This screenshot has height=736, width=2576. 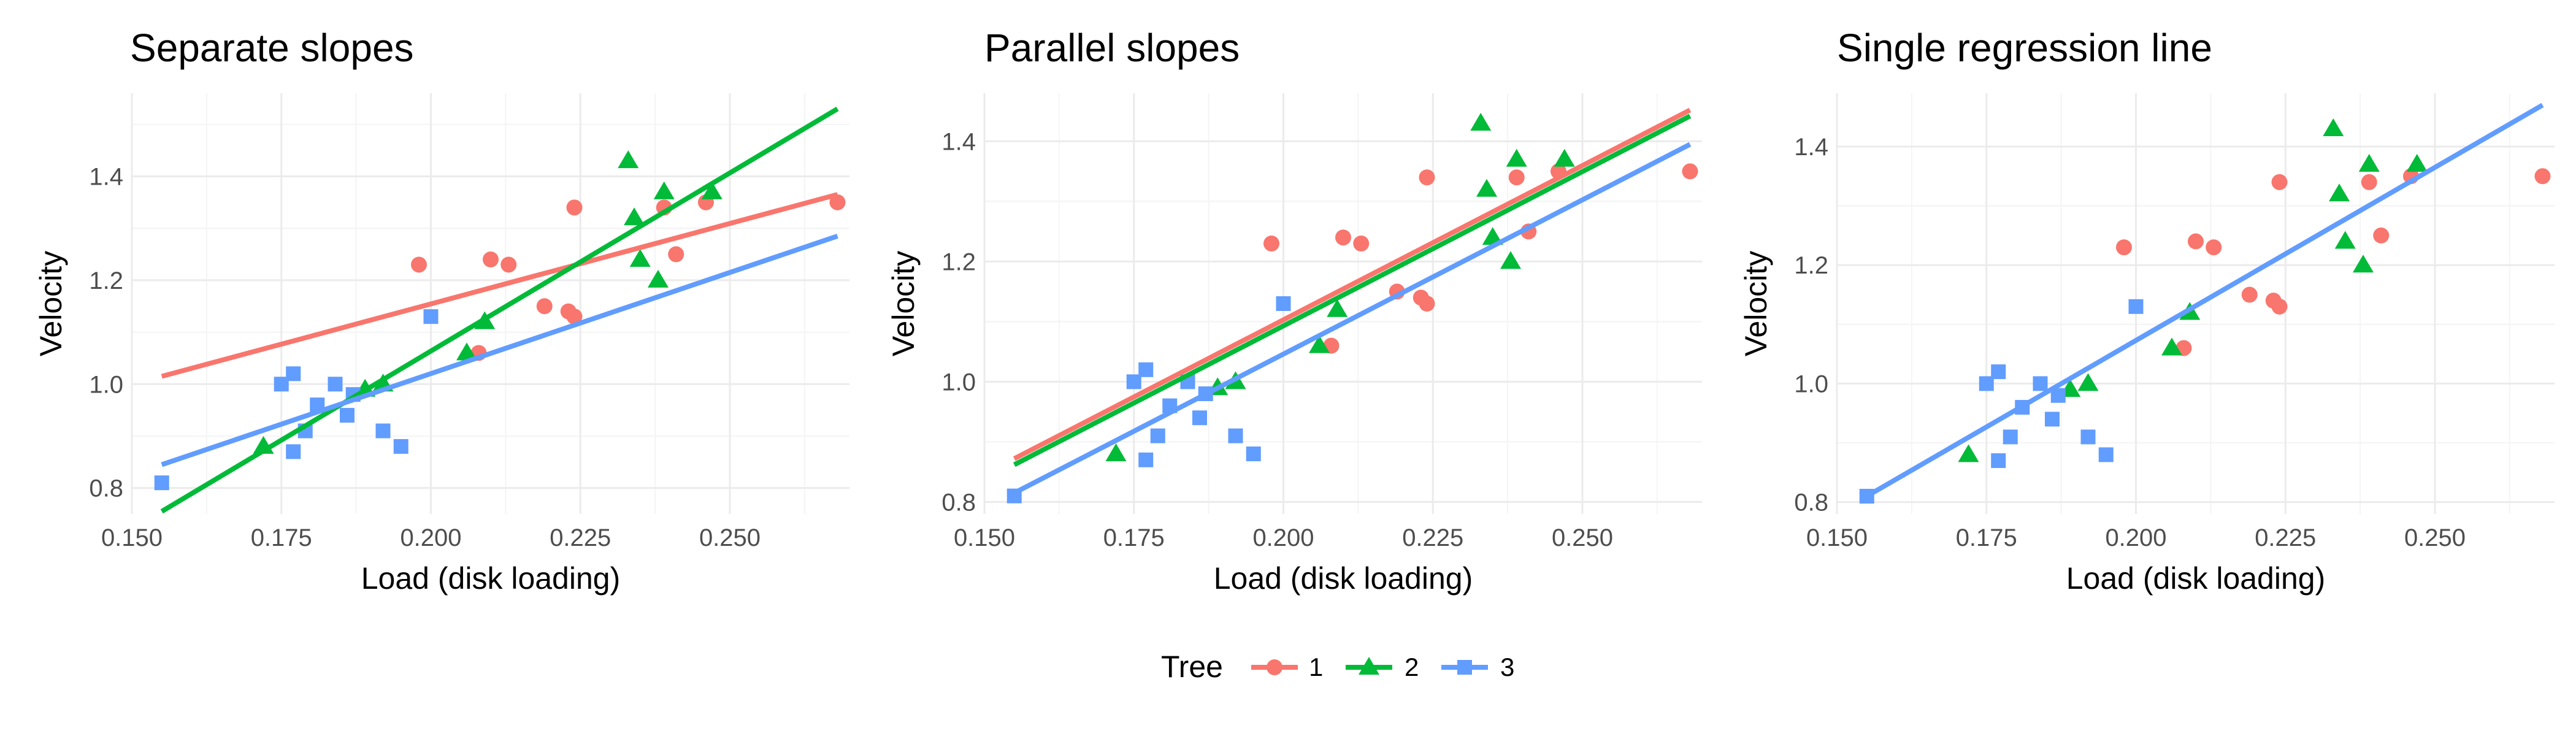 I want to click on legend-label-1: 1, so click(x=1316, y=667).